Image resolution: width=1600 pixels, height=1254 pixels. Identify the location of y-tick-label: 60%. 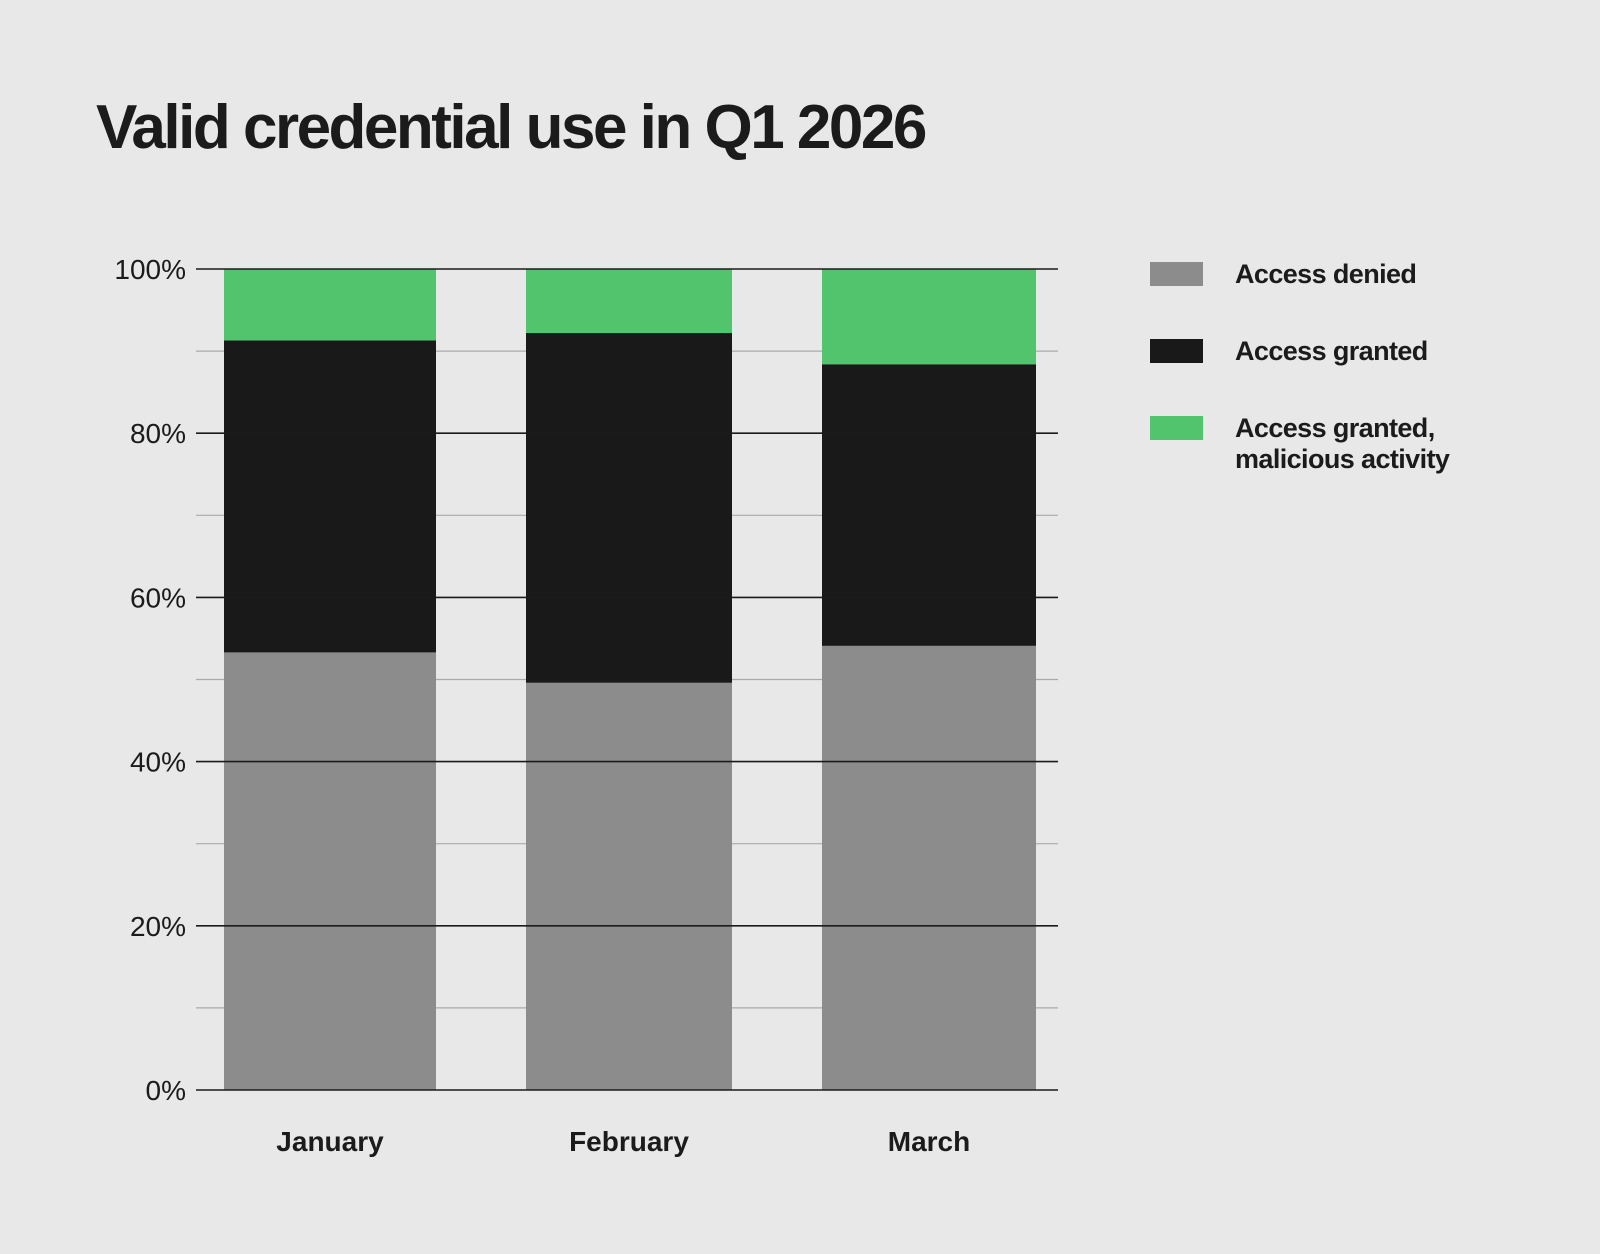
(158, 597).